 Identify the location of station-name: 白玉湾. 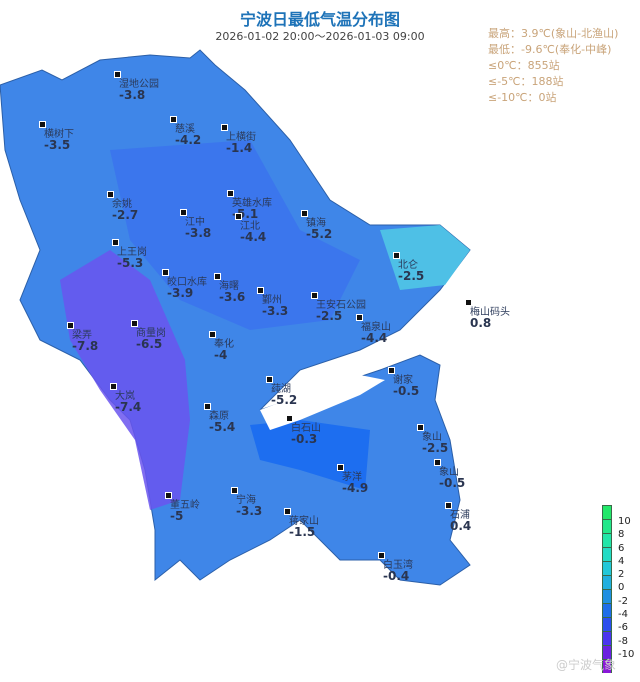
(398, 565).